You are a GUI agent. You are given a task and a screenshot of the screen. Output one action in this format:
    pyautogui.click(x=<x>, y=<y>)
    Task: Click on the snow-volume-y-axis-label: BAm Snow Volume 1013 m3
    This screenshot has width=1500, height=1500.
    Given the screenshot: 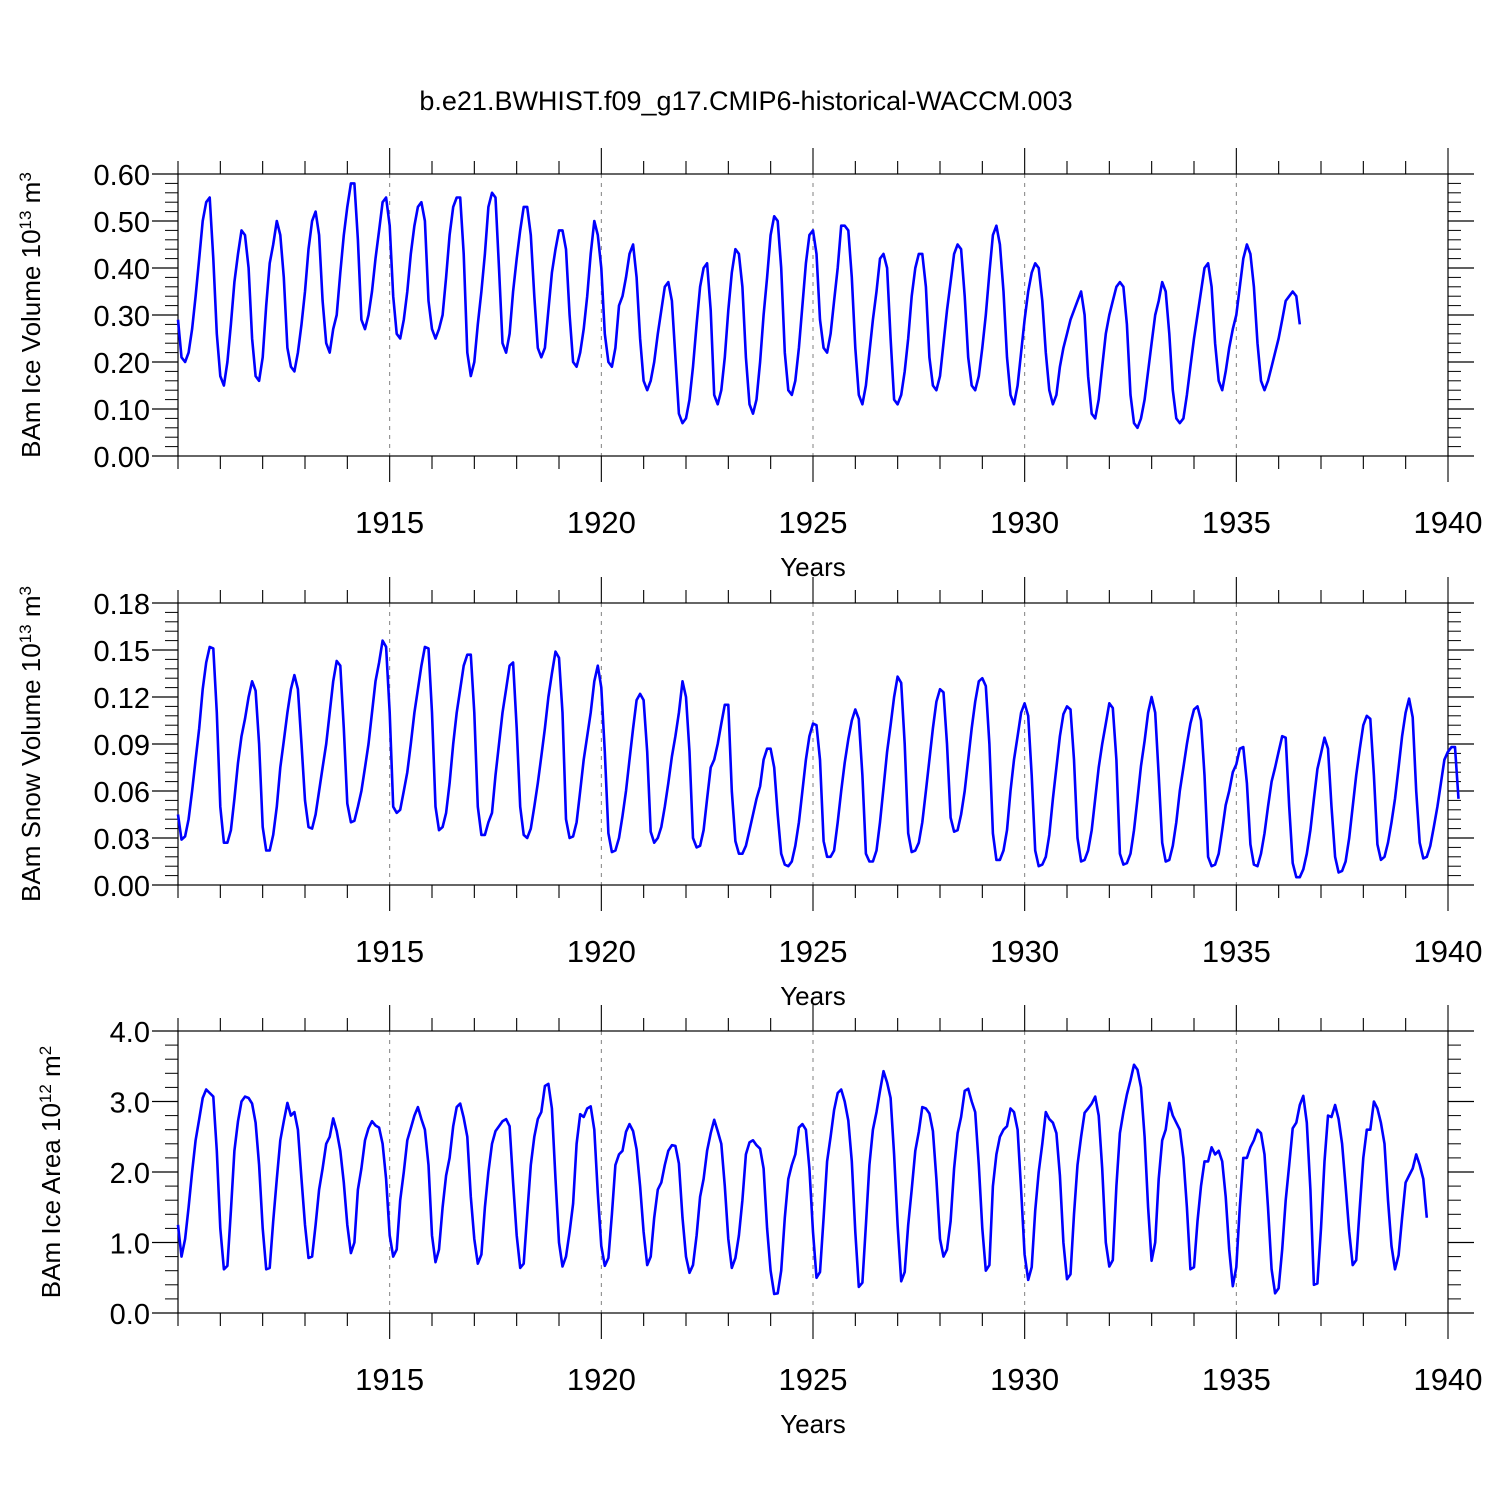 What is the action you would take?
    pyautogui.click(x=31, y=744)
    